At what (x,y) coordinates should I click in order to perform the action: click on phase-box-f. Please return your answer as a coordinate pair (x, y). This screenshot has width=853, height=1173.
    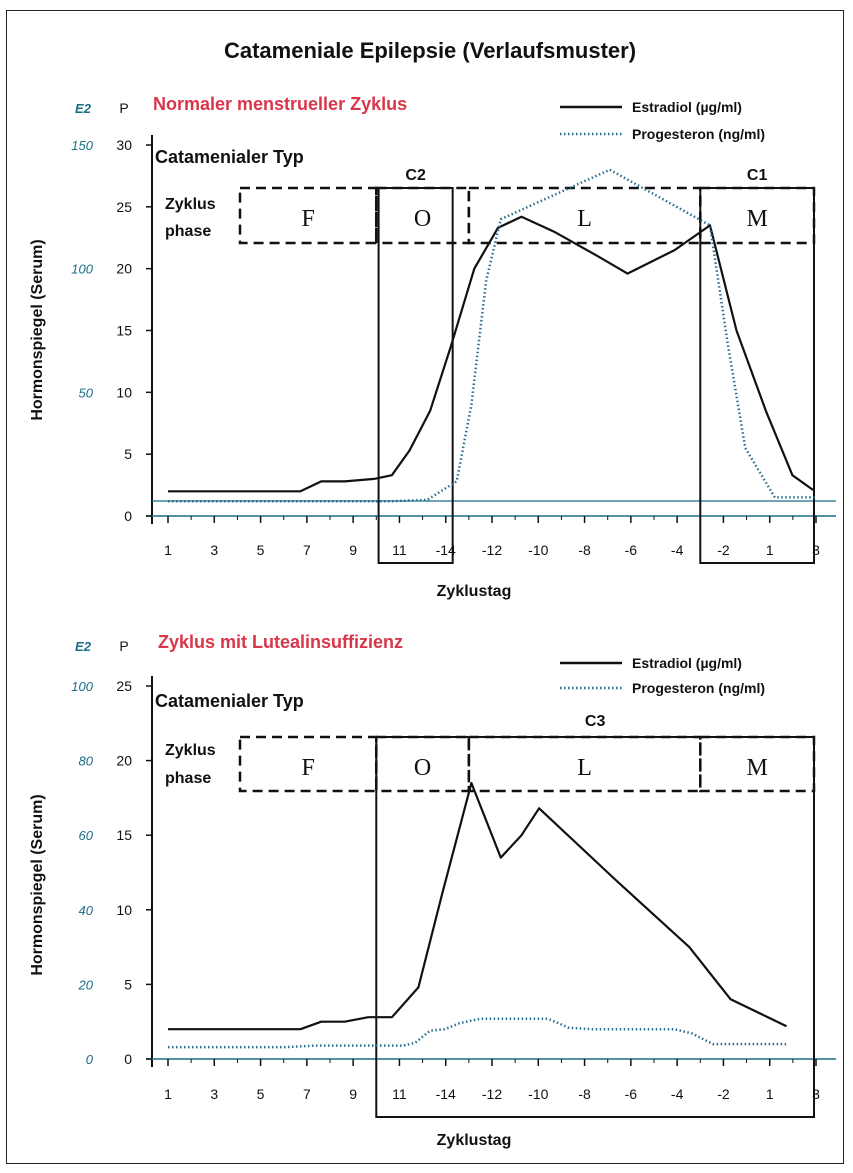
    Looking at the image, I should click on (308, 215).